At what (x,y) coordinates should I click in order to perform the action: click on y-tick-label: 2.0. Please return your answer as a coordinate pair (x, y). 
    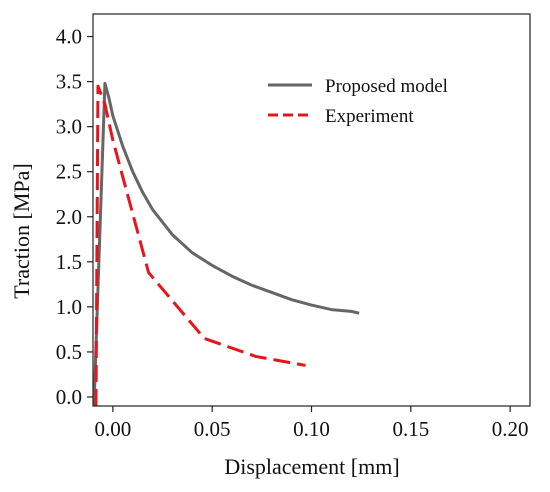
    Looking at the image, I should click on (69, 217).